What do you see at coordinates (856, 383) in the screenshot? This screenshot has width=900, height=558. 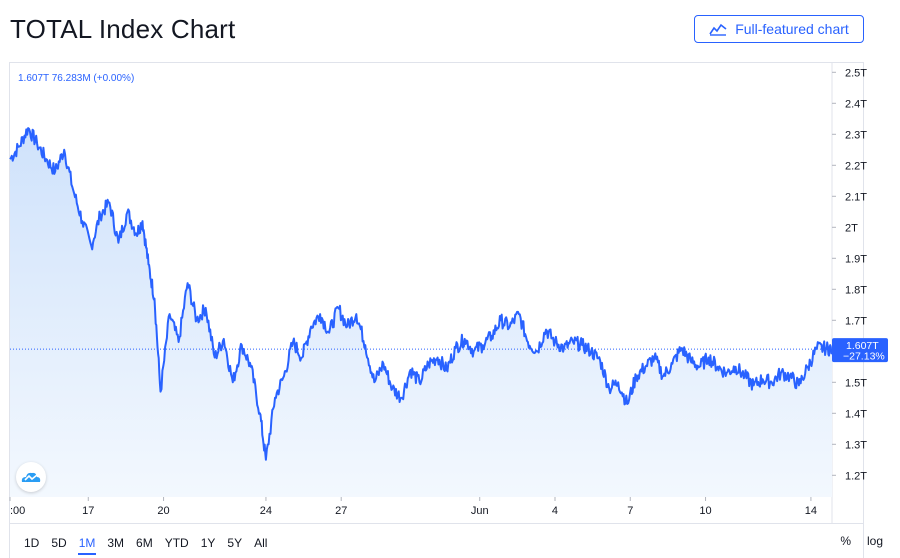 I see `y-tick-label: 1.5T` at bounding box center [856, 383].